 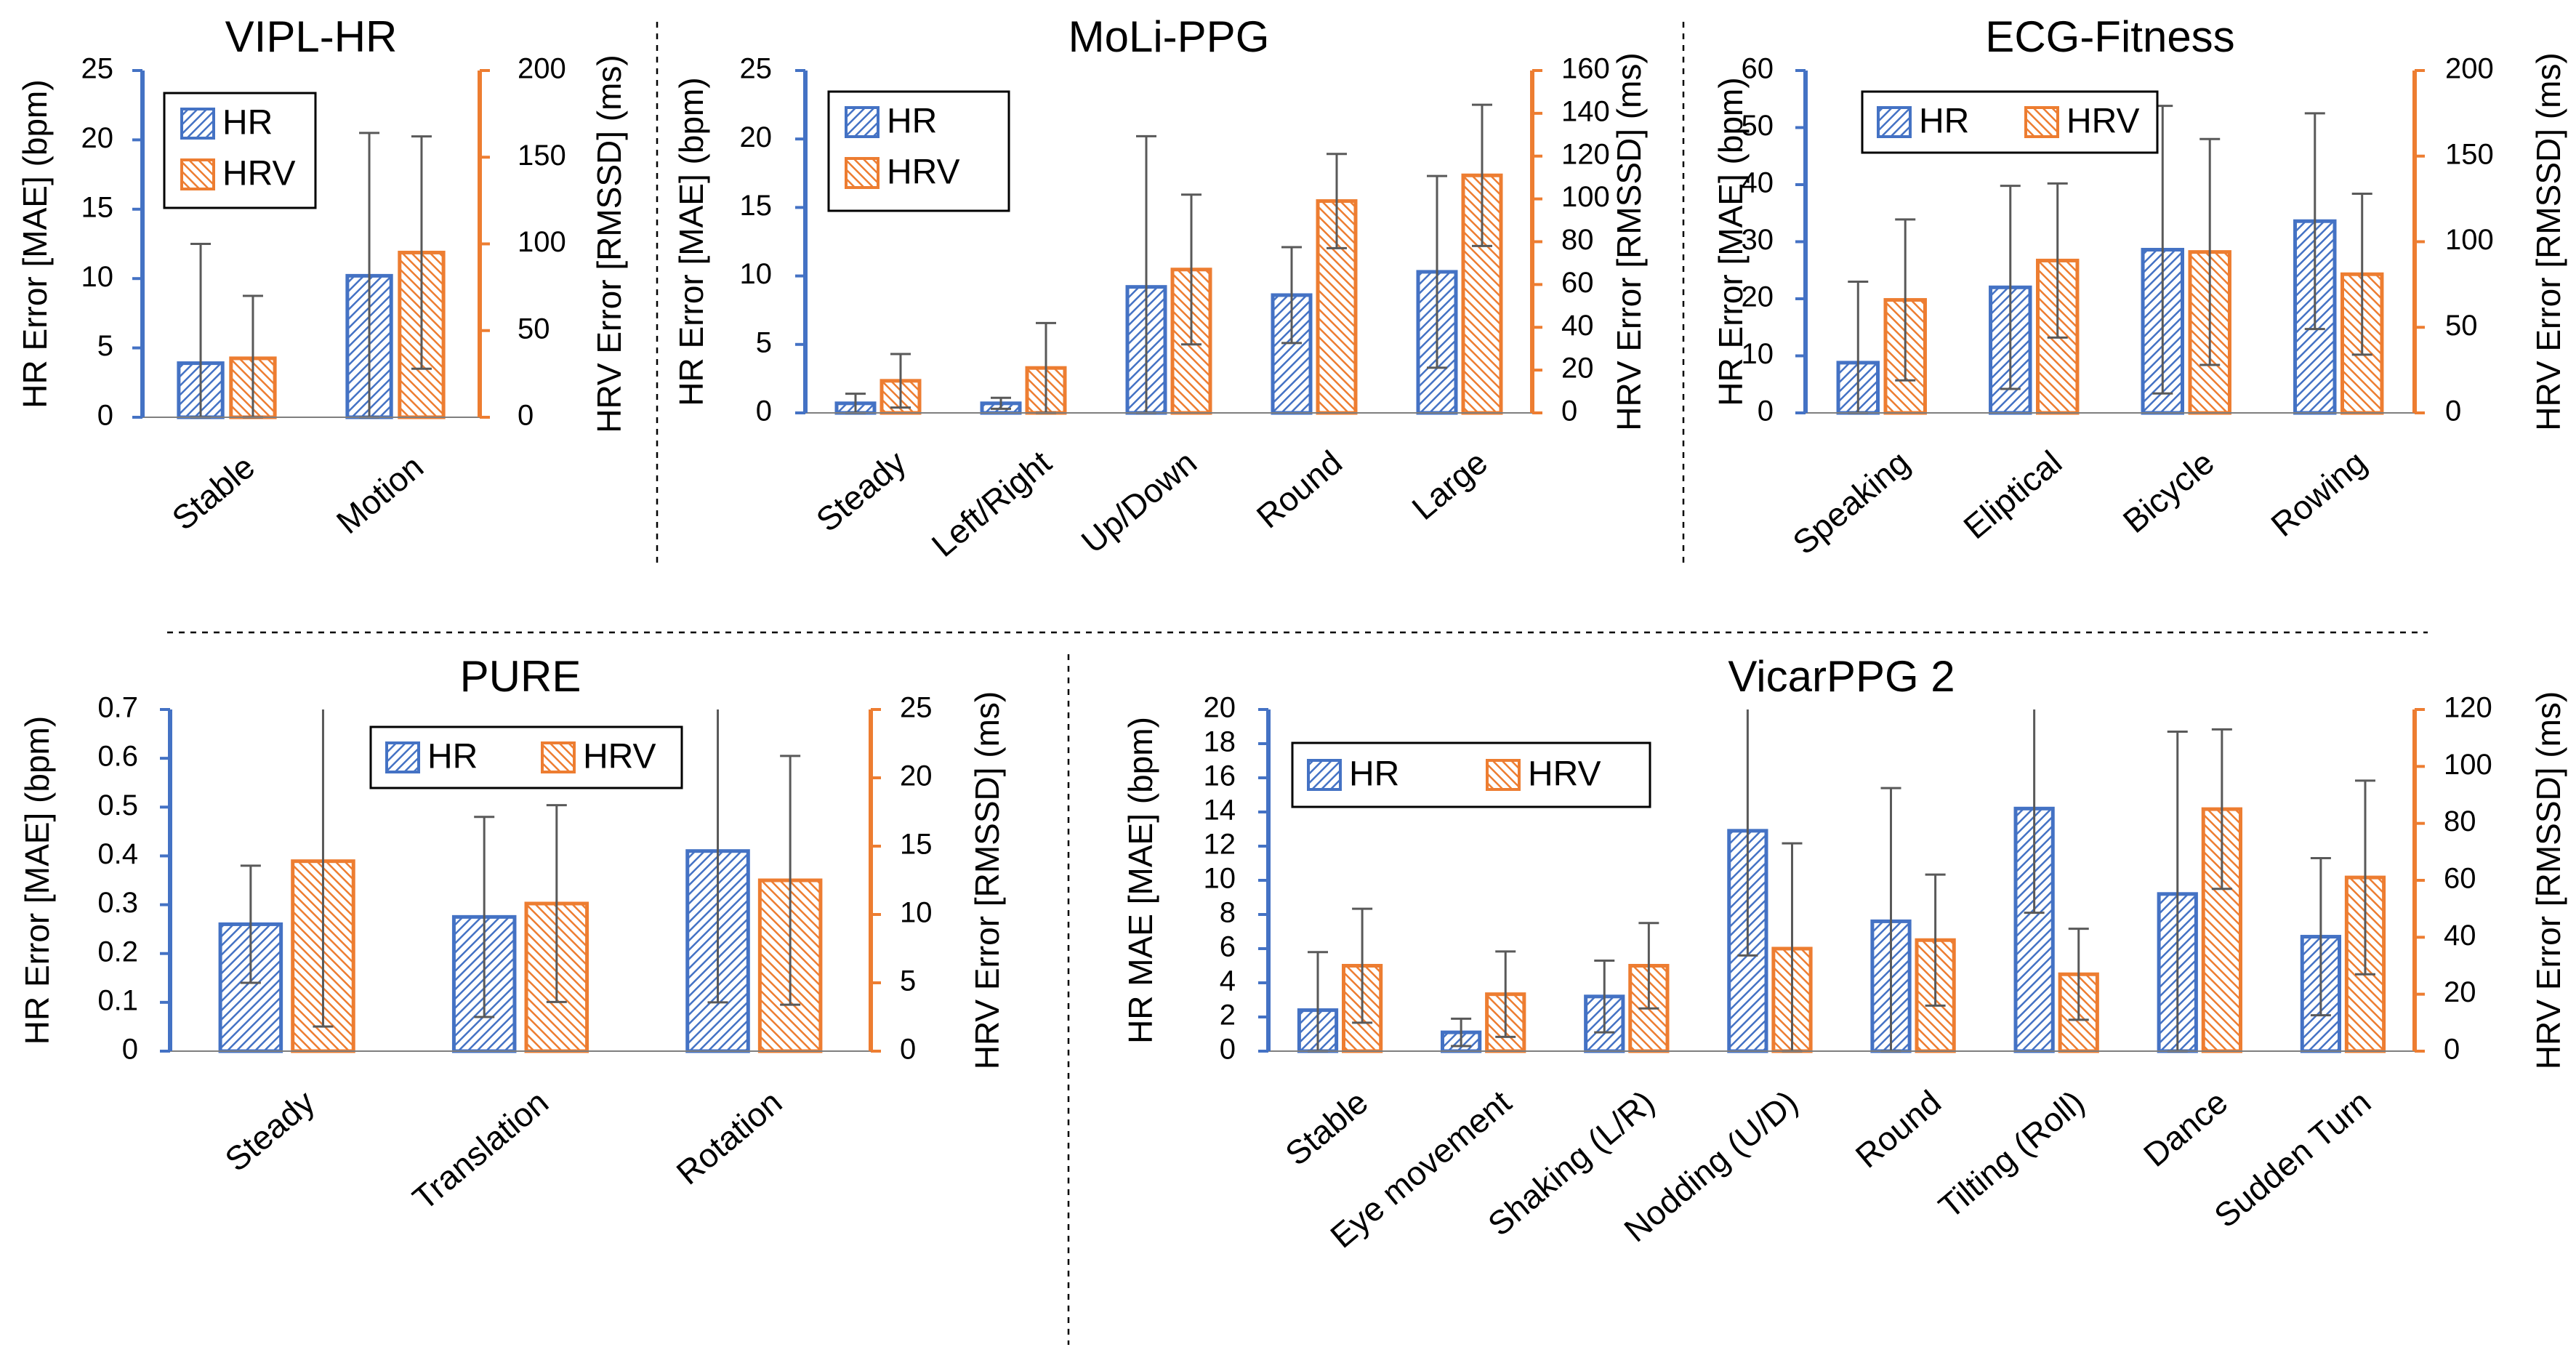 What do you see at coordinates (2168, 492) in the screenshot?
I see `x-tick-label-2: Bicycle` at bounding box center [2168, 492].